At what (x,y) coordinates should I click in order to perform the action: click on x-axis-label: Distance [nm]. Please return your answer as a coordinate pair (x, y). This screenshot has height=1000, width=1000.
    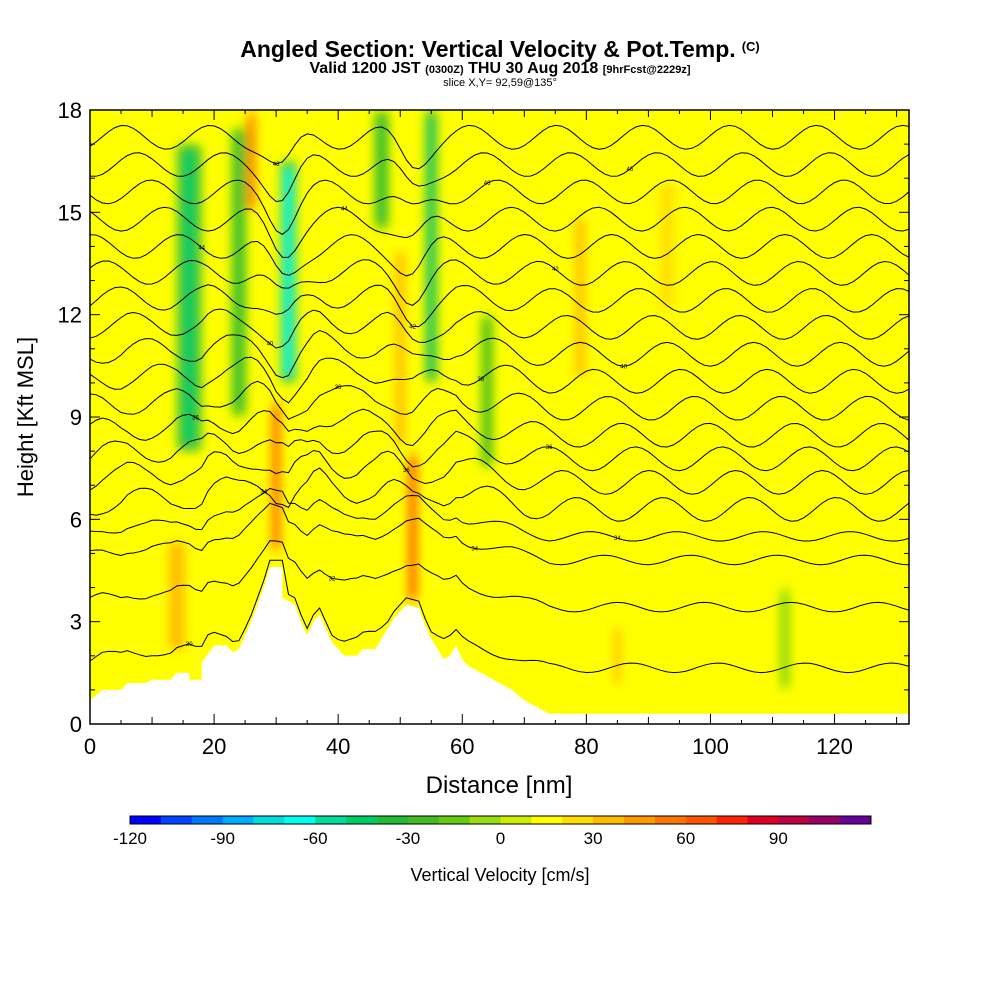
    Looking at the image, I should click on (499, 785).